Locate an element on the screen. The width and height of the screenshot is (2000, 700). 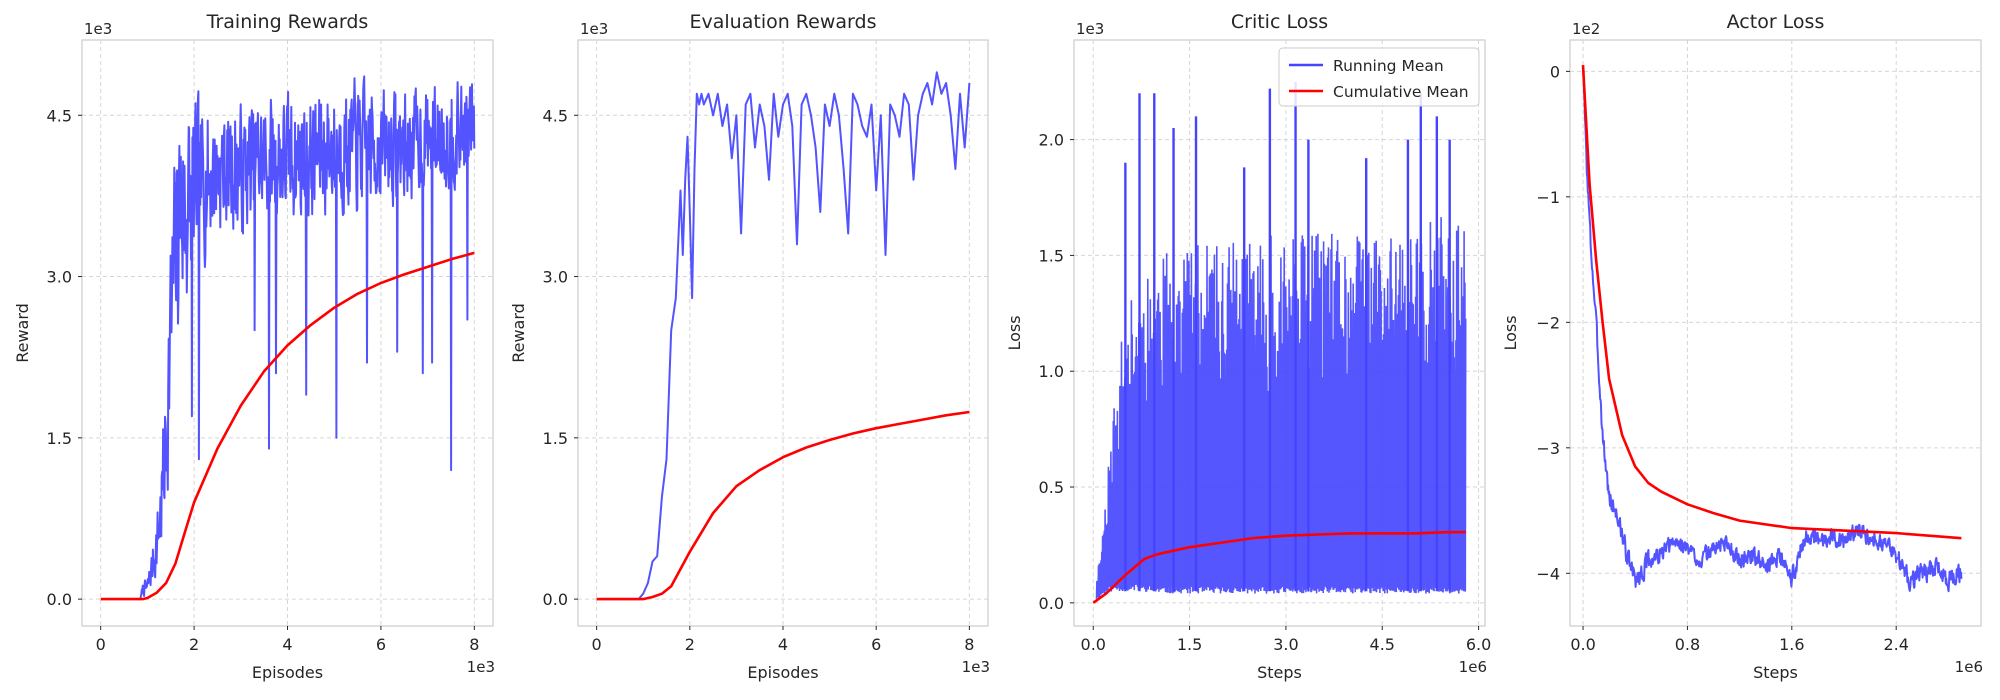
x-tick-label: 1.5 is located at coordinates (1189, 644).